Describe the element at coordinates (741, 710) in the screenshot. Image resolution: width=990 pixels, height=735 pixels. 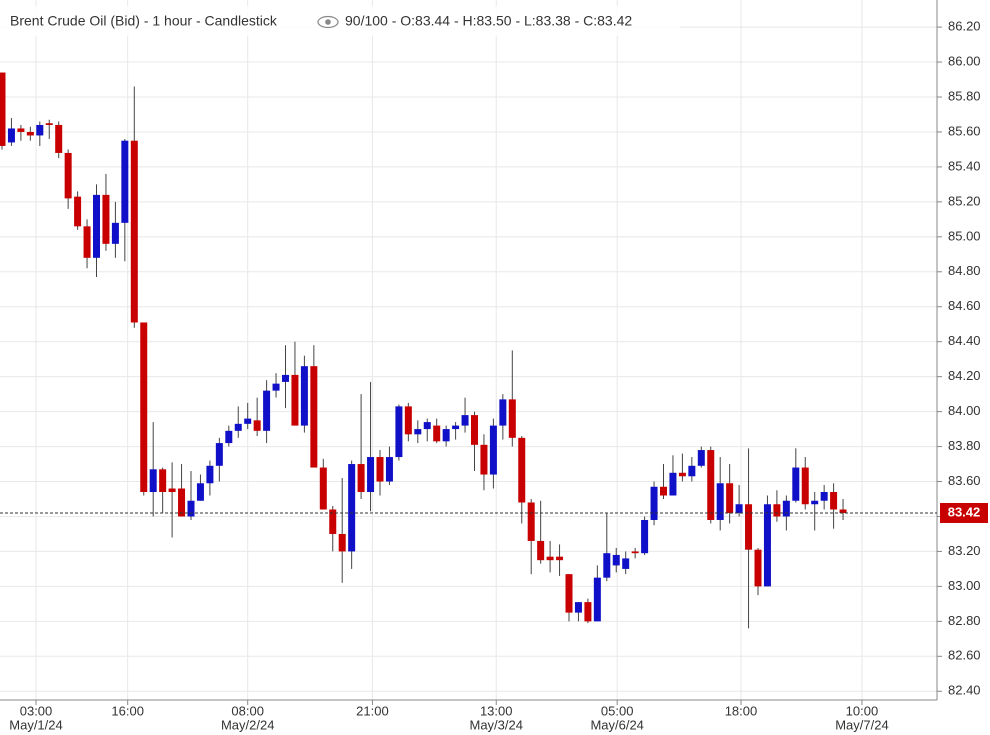
I see `x-tick-label: 18:00` at that location.